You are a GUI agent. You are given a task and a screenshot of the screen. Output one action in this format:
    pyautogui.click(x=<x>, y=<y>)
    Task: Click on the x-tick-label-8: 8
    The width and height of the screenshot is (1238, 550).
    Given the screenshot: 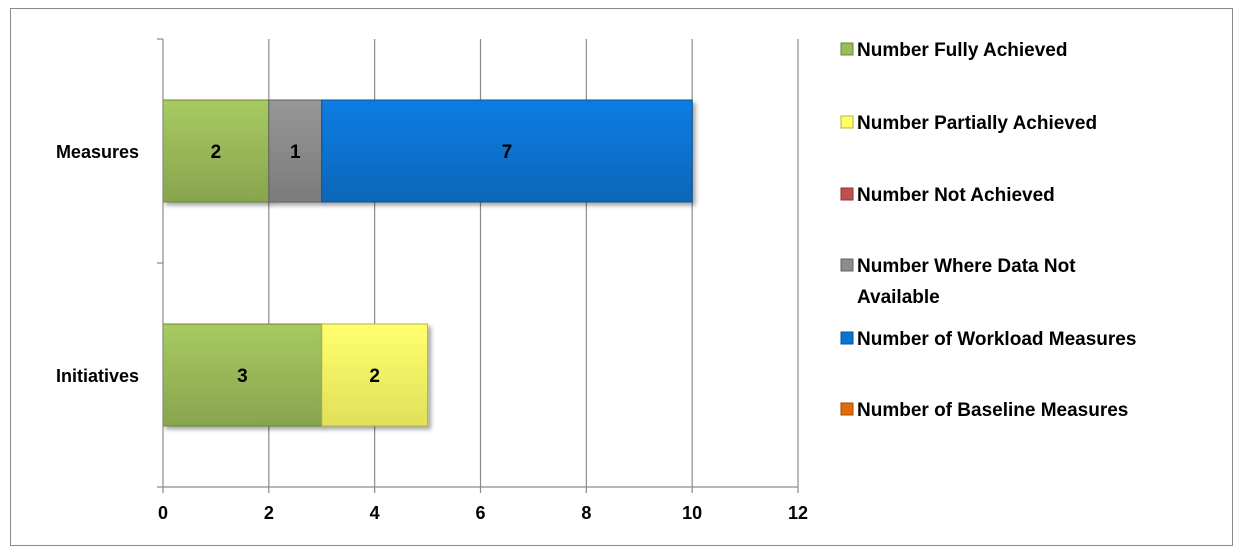 What is the action you would take?
    pyautogui.click(x=586, y=513)
    